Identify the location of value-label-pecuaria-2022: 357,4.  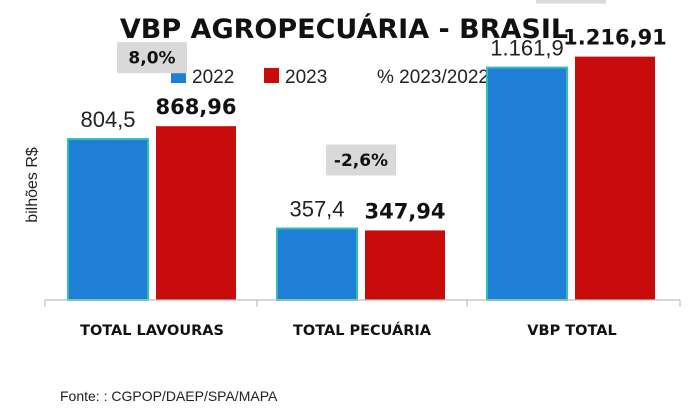
(316, 209).